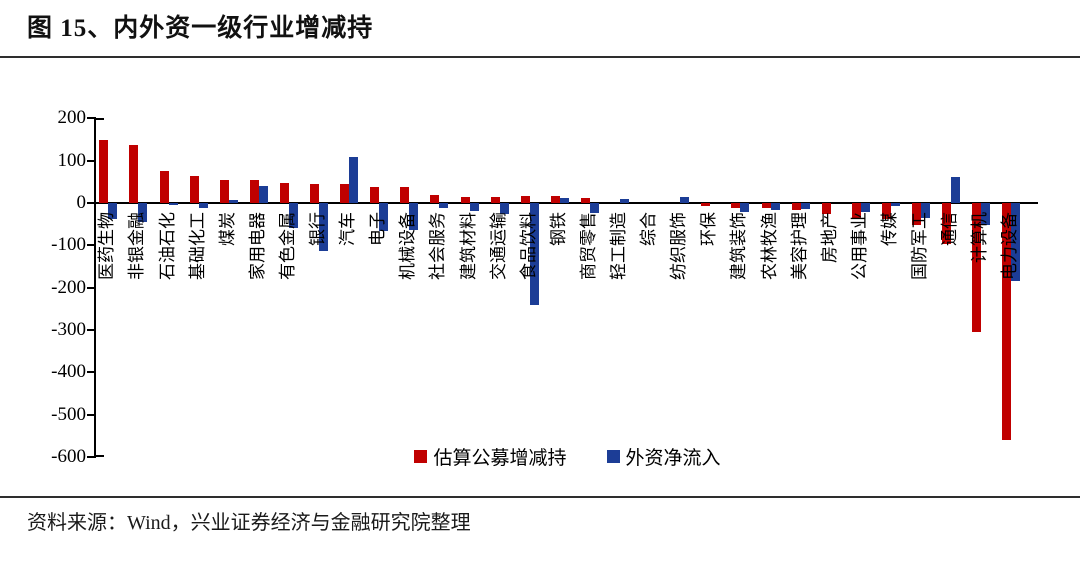 This screenshot has height=563, width=1080. What do you see at coordinates (68, 372) in the screenshot?
I see `y-axis-tick-label: -400` at bounding box center [68, 372].